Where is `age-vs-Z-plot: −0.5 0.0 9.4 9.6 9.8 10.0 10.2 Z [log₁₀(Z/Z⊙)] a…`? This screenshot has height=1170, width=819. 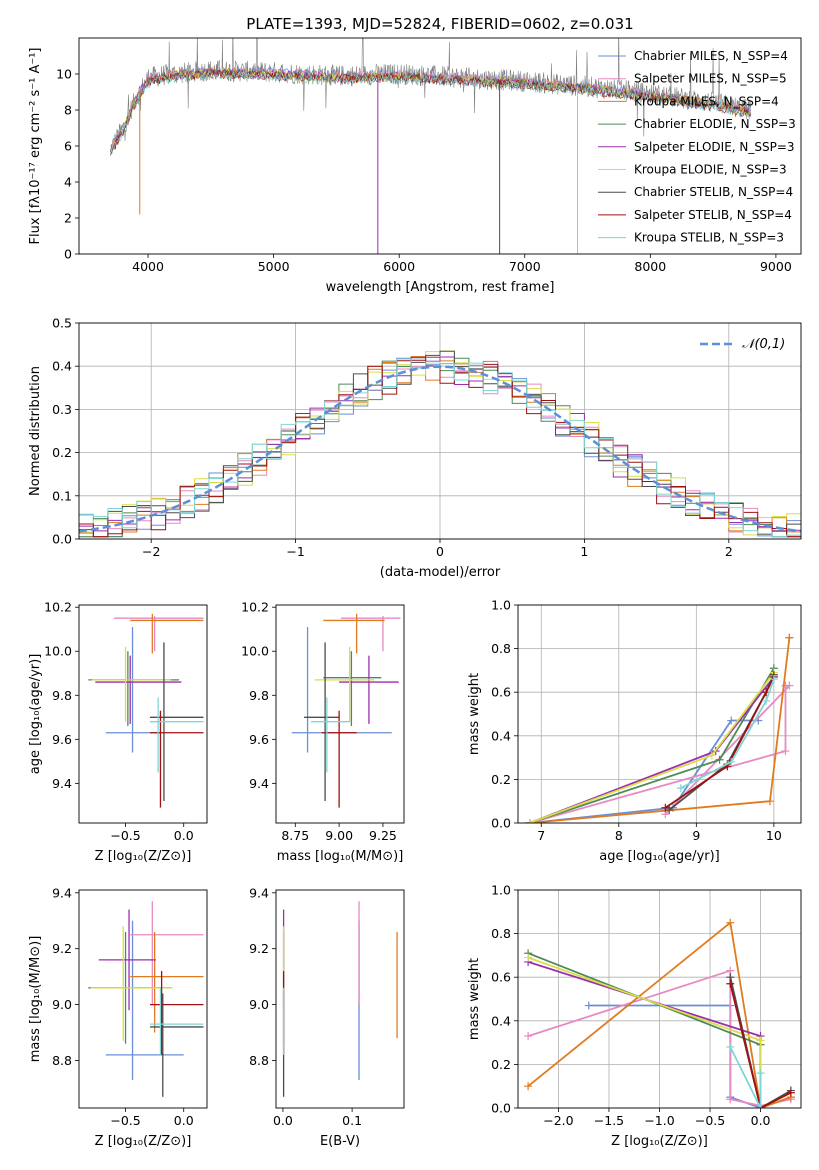 age-vs-Z-plot: −0.5 0.0 9.4 9.6 9.8 10.0 10.2 Z [log₁₀(Z/Z⊙)] a… is located at coordinates (118, 732).